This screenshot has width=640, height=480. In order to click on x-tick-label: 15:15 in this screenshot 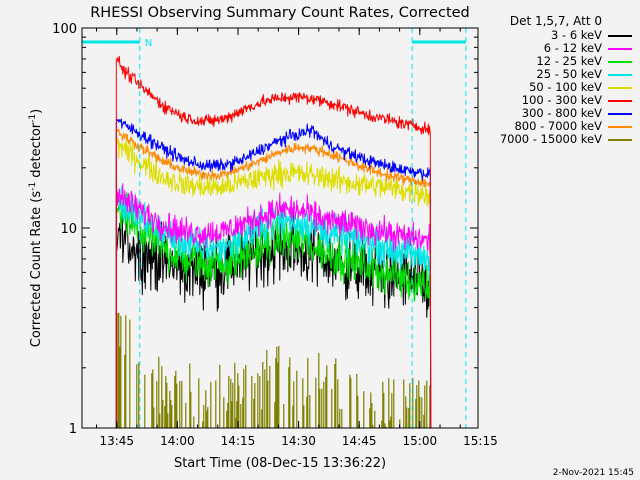, I will do `click(480, 441)`.